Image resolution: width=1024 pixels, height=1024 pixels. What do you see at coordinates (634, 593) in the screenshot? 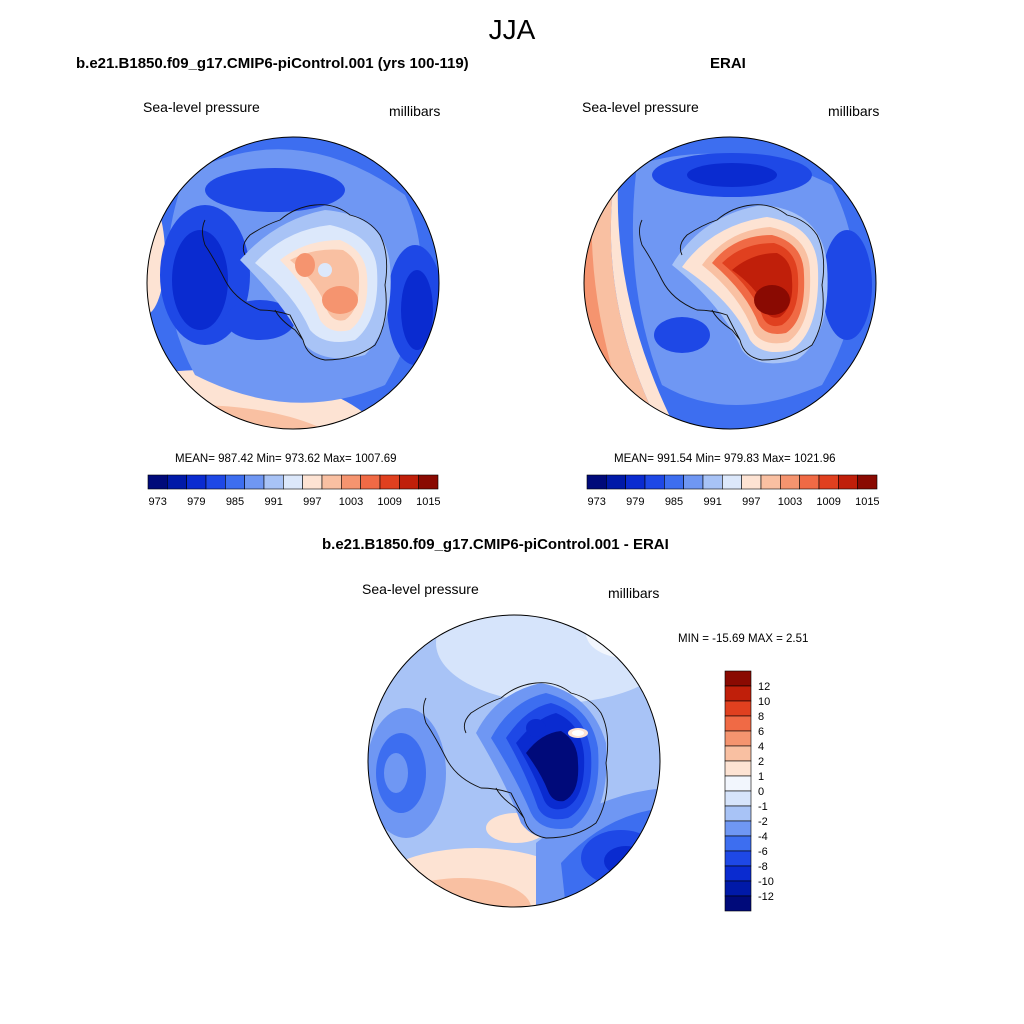
I see `panel-3-units: millibars` at bounding box center [634, 593].